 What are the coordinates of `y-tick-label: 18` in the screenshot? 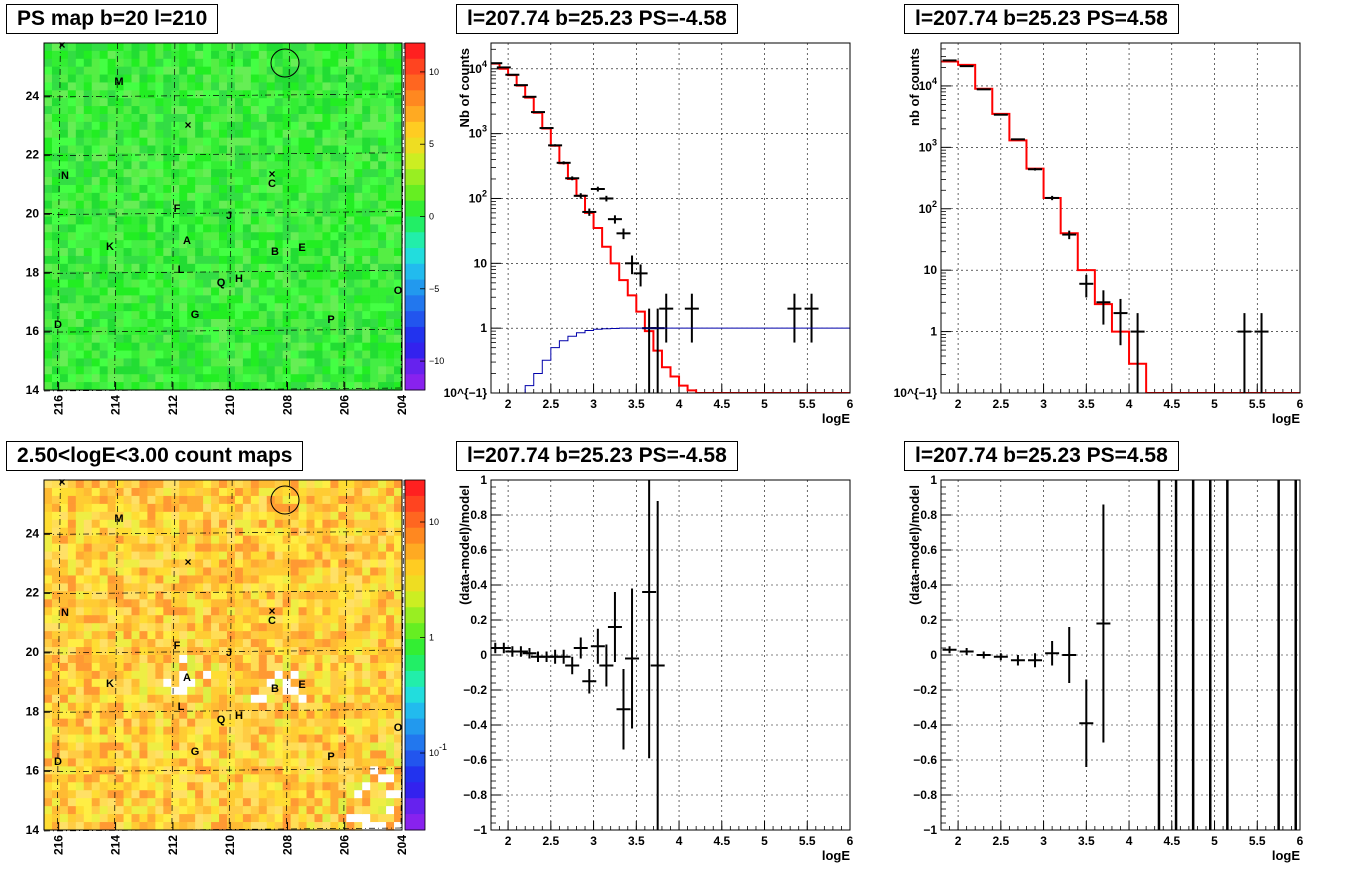 It's located at (33, 711).